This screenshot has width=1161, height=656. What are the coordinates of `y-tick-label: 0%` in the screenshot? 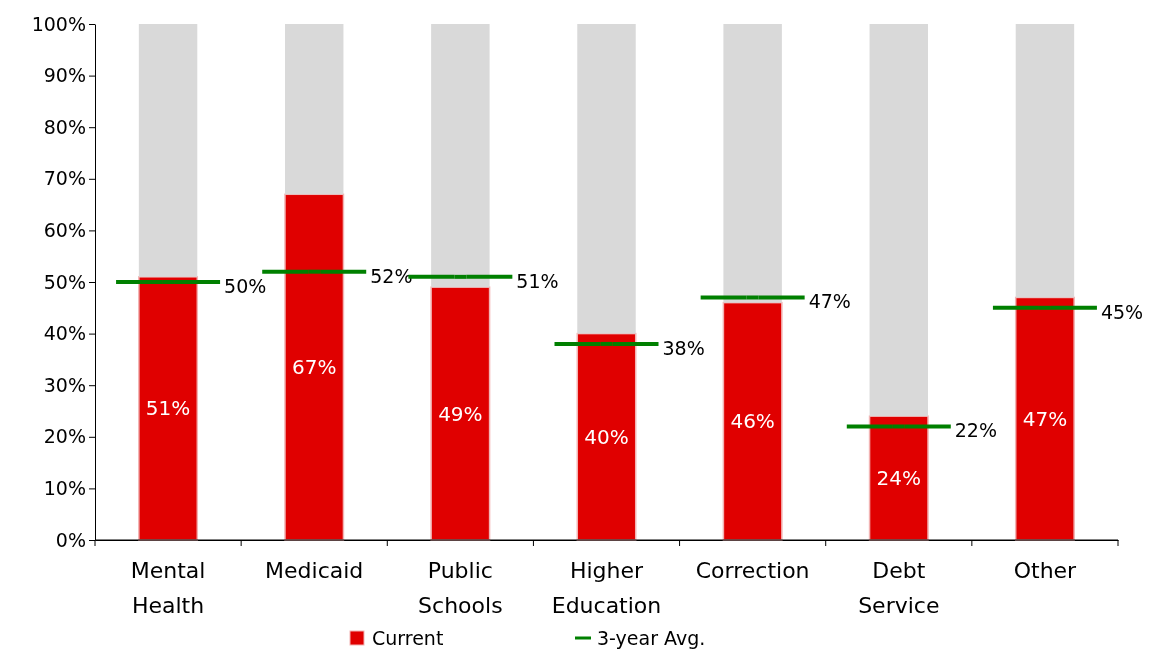 It's located at (70, 539).